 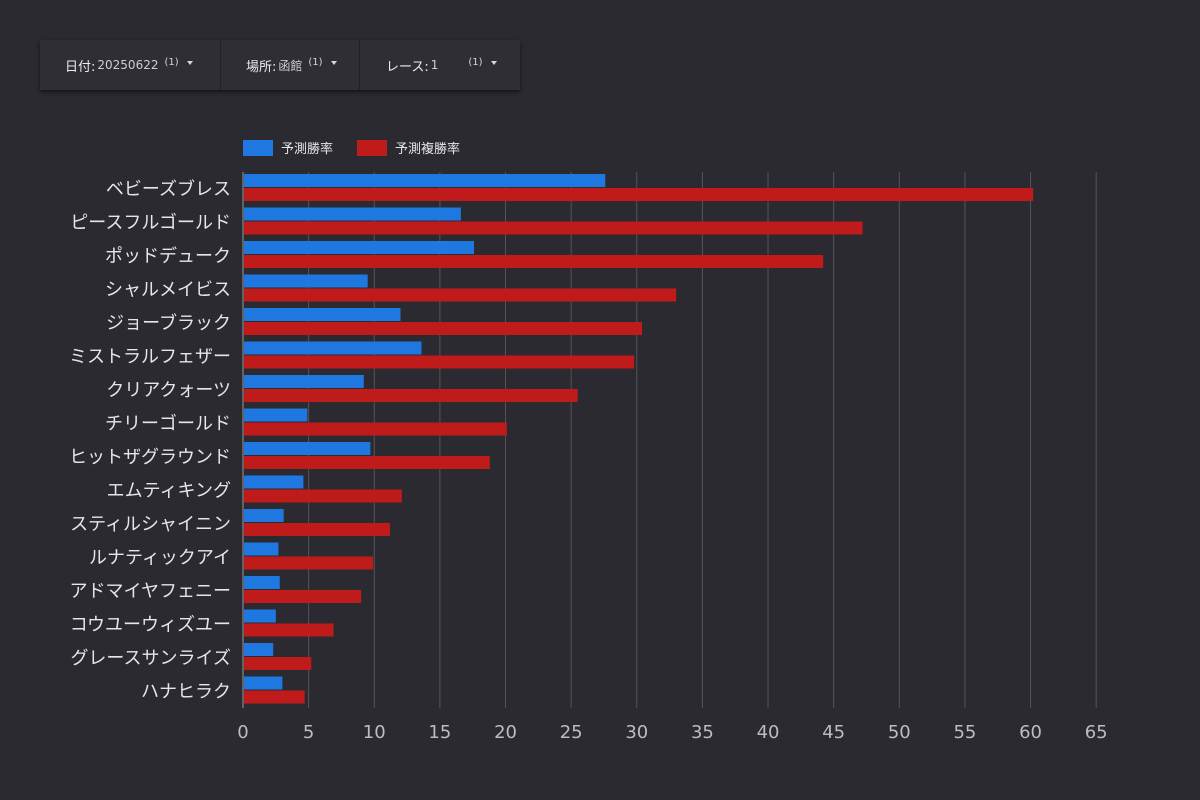 I want to click on category-label: ミストラルフェザー, so click(x=150, y=356).